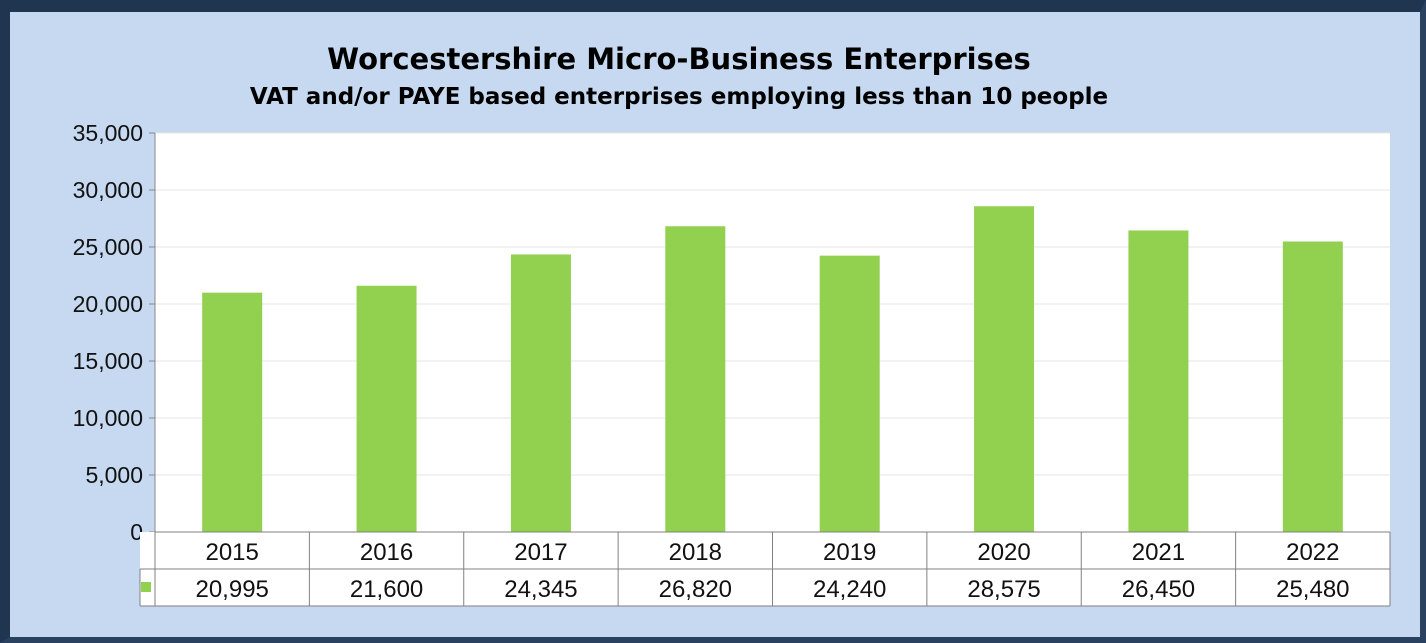 The image size is (1426, 643). Describe the element at coordinates (108, 190) in the screenshot. I see `y-tick-label: 30,000` at that location.